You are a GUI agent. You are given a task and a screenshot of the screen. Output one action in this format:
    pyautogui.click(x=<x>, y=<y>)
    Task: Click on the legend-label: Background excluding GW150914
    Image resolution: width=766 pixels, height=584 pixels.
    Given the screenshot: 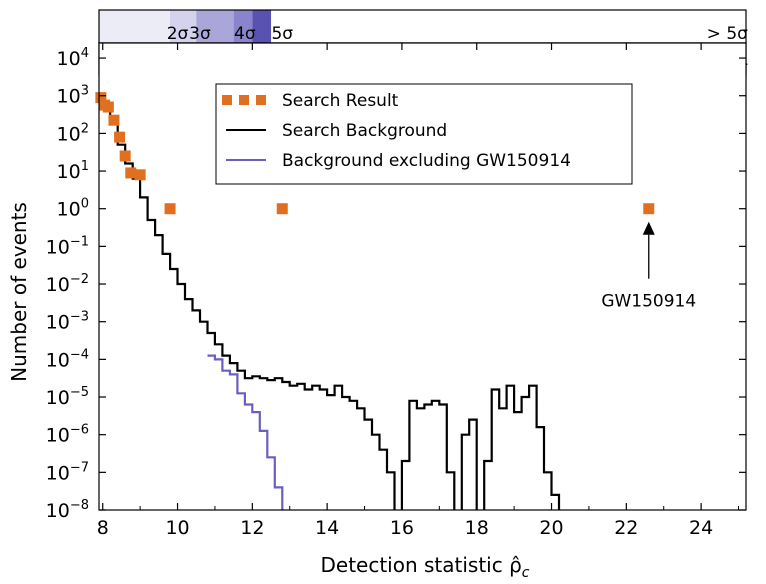 What is the action you would take?
    pyautogui.click(x=426, y=161)
    